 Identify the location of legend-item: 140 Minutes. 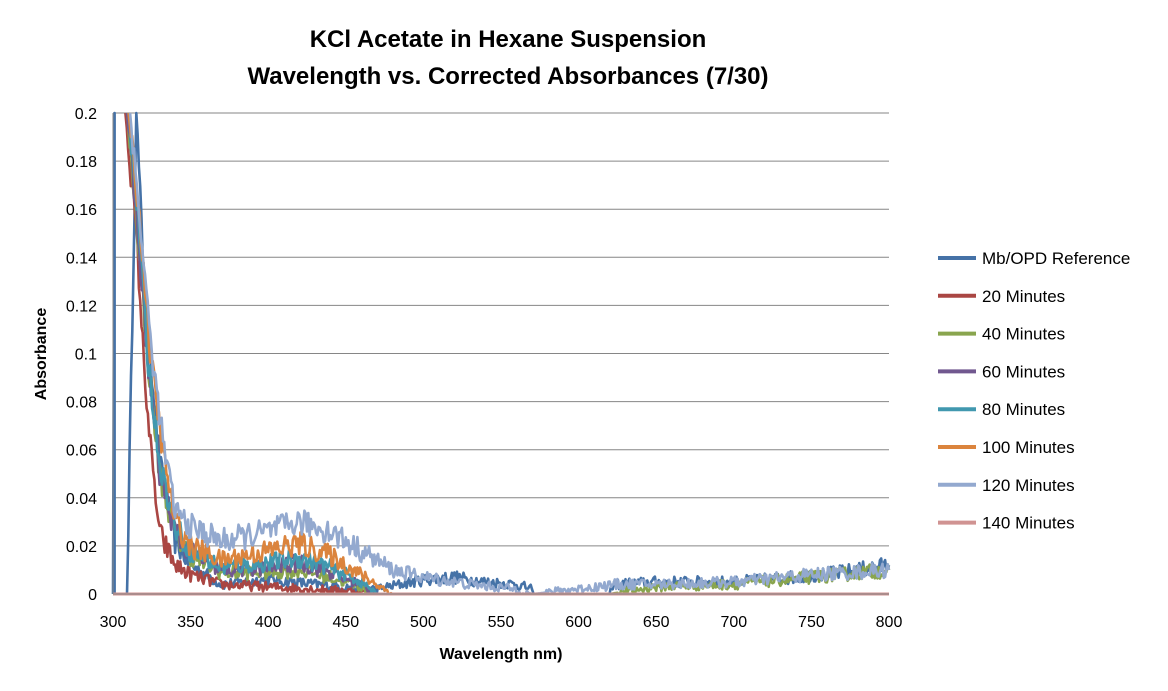
(1006, 523).